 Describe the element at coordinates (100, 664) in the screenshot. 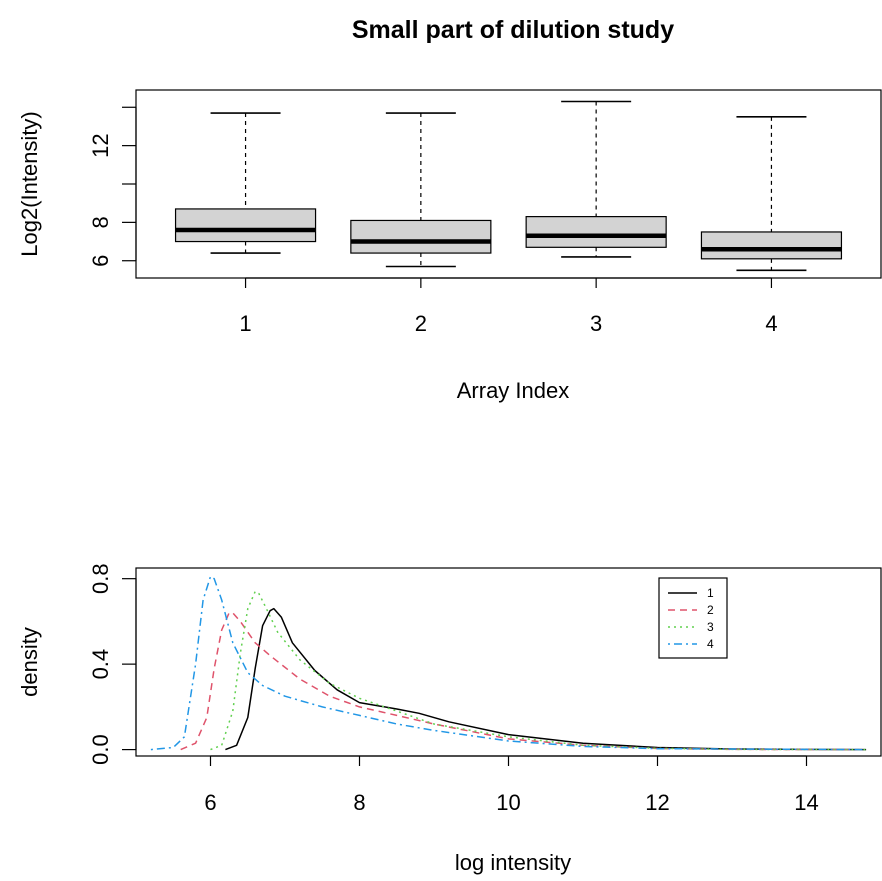

I see `density-y-tick-label: 0.4` at that location.